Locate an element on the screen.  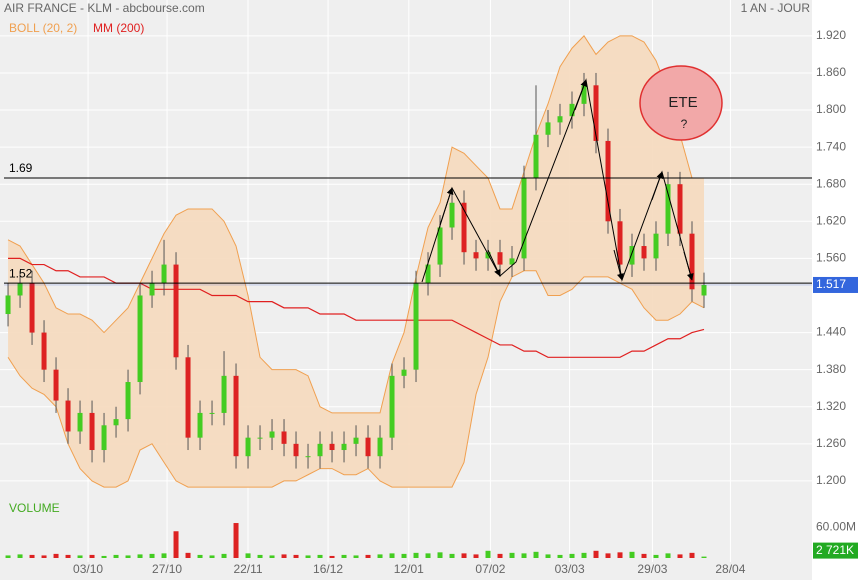
y-tick-label: 1.560 is located at coordinates (831, 258).